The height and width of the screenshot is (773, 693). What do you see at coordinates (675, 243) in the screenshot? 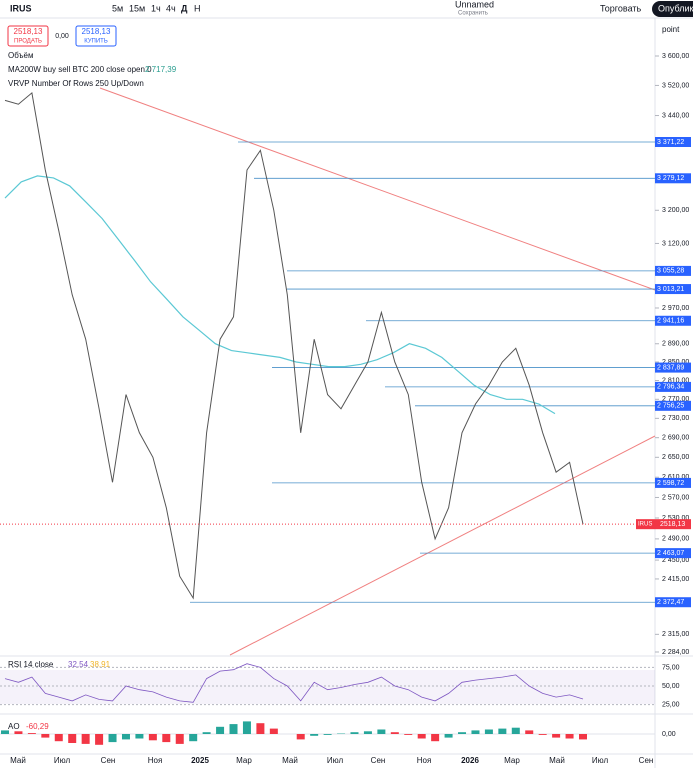
I see `y-tick-label: 3 120,00` at bounding box center [675, 243].